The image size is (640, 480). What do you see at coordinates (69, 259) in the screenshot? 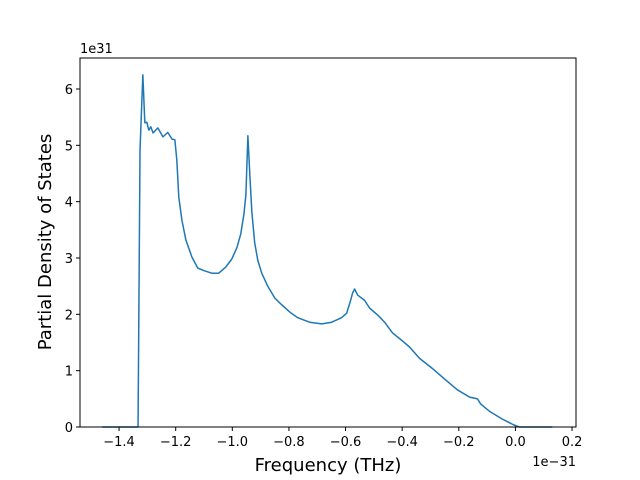
I see `y-tick-label: 3` at bounding box center [69, 259].